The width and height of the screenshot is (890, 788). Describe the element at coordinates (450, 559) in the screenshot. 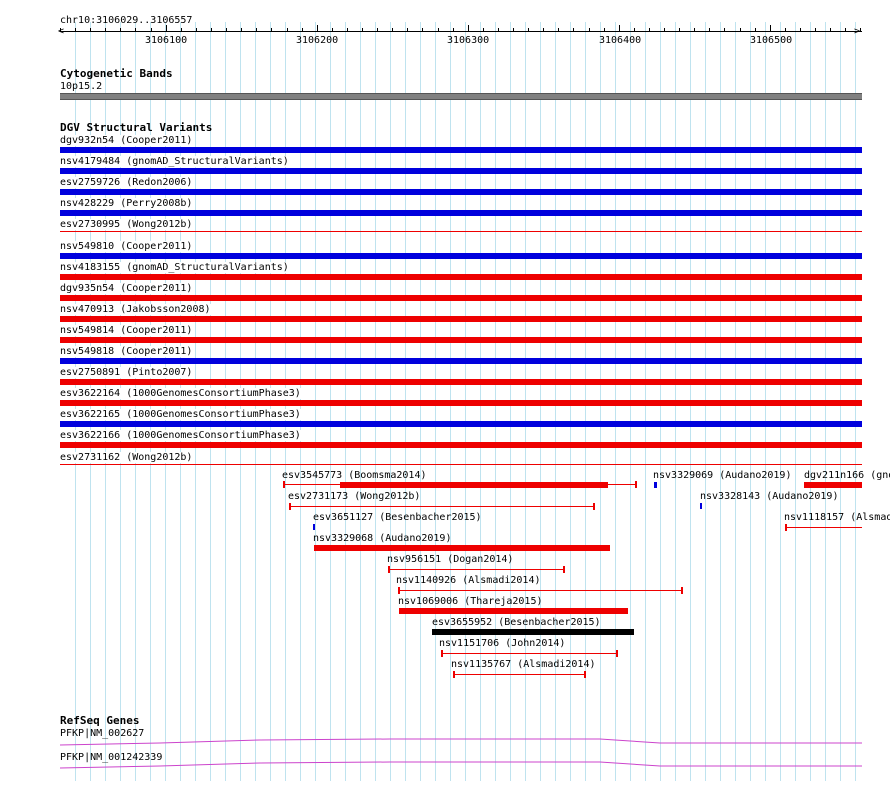

I see `dgv-feature-label: nsv956151 (Dogan2014)` at that location.